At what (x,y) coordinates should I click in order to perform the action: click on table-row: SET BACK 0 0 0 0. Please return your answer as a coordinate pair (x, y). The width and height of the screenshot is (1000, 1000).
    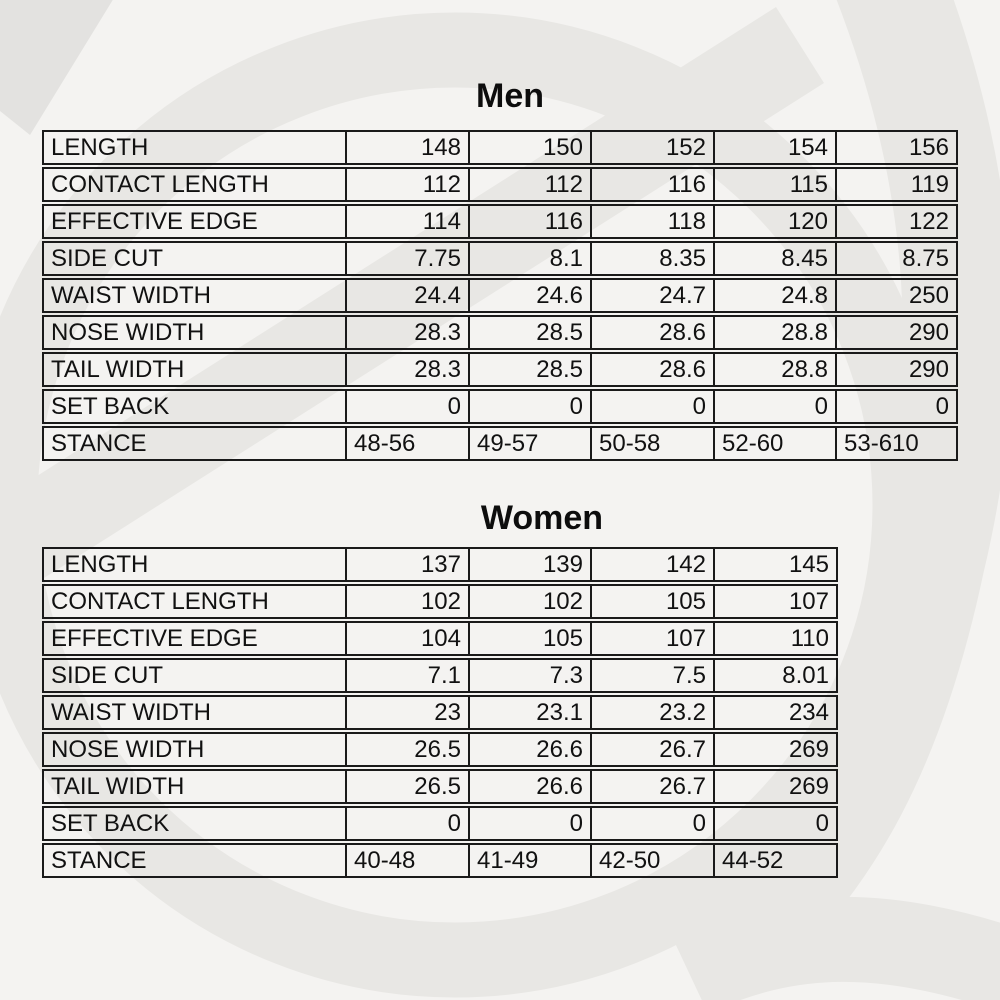
    Looking at the image, I should click on (440, 823).